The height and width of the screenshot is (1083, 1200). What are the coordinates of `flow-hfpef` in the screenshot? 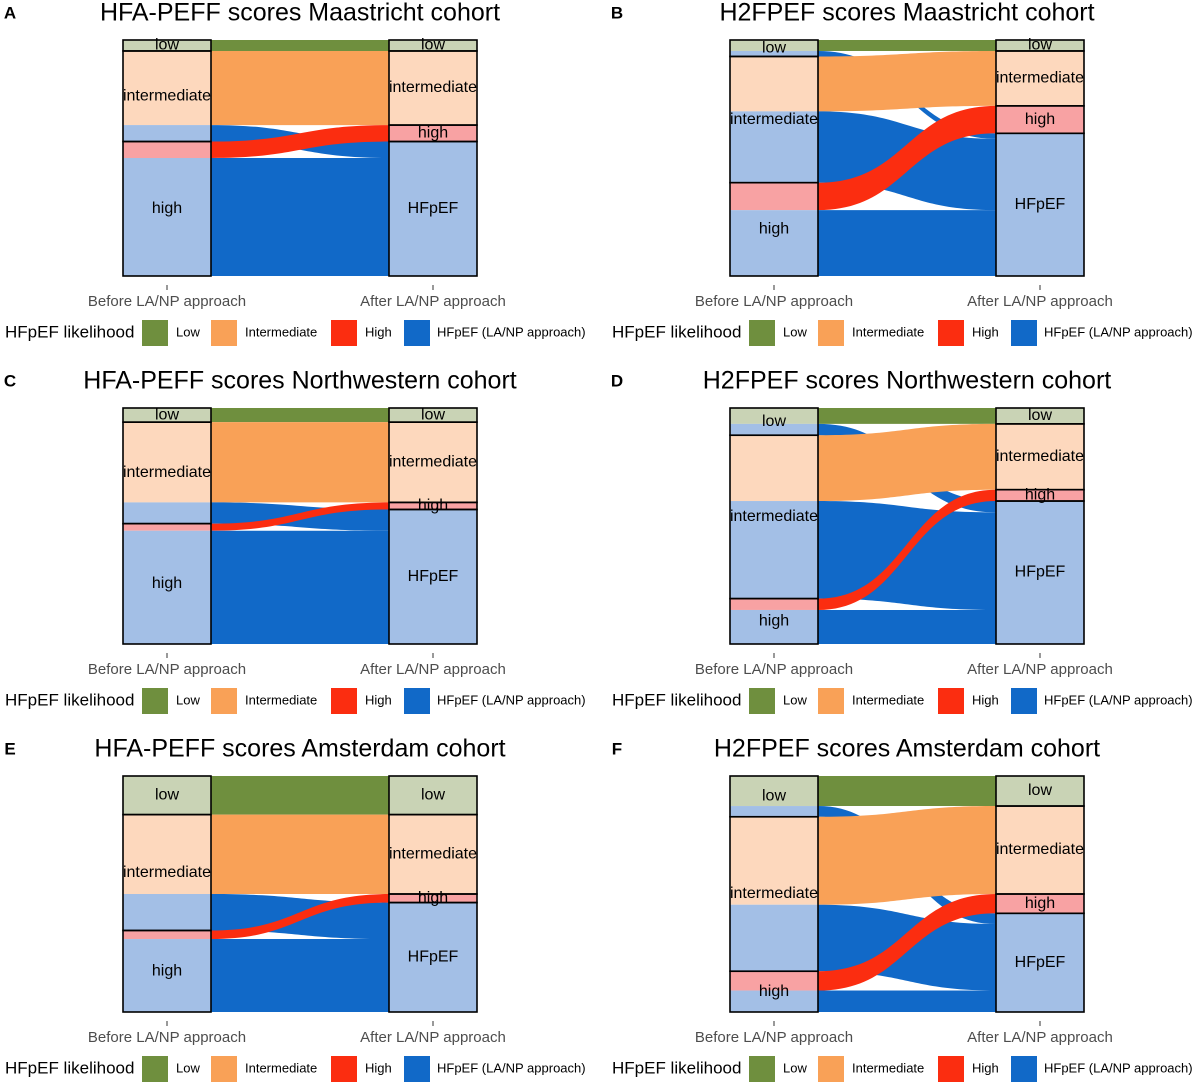 It's located at (300, 217).